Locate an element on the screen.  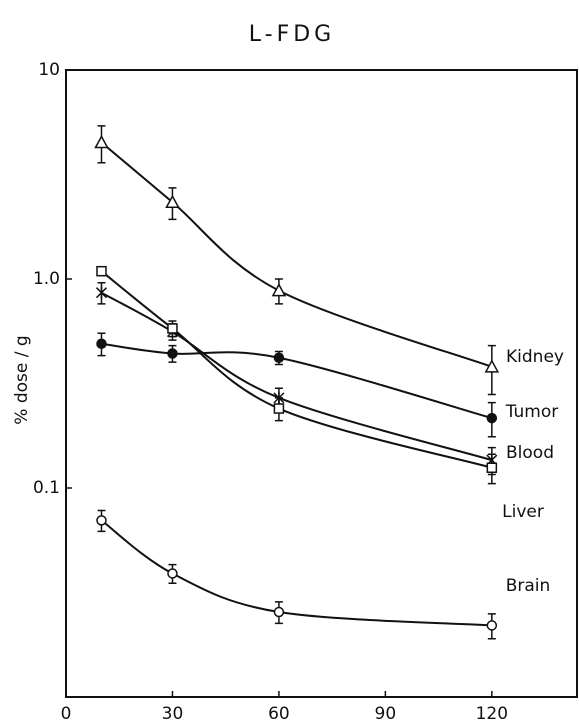
series-label: Kidney is located at coordinates (535, 357).